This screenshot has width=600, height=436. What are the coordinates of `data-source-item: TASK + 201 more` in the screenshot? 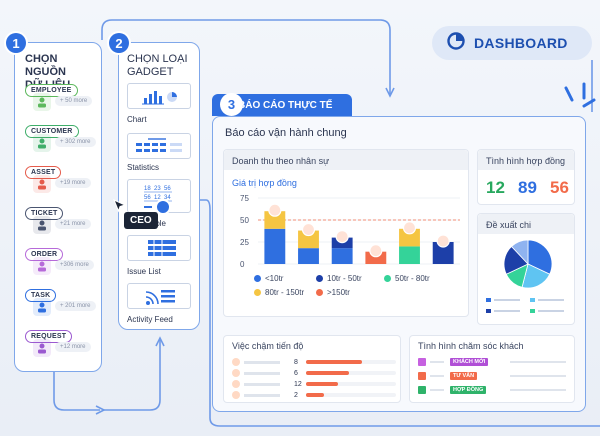 It's located at (65, 300).